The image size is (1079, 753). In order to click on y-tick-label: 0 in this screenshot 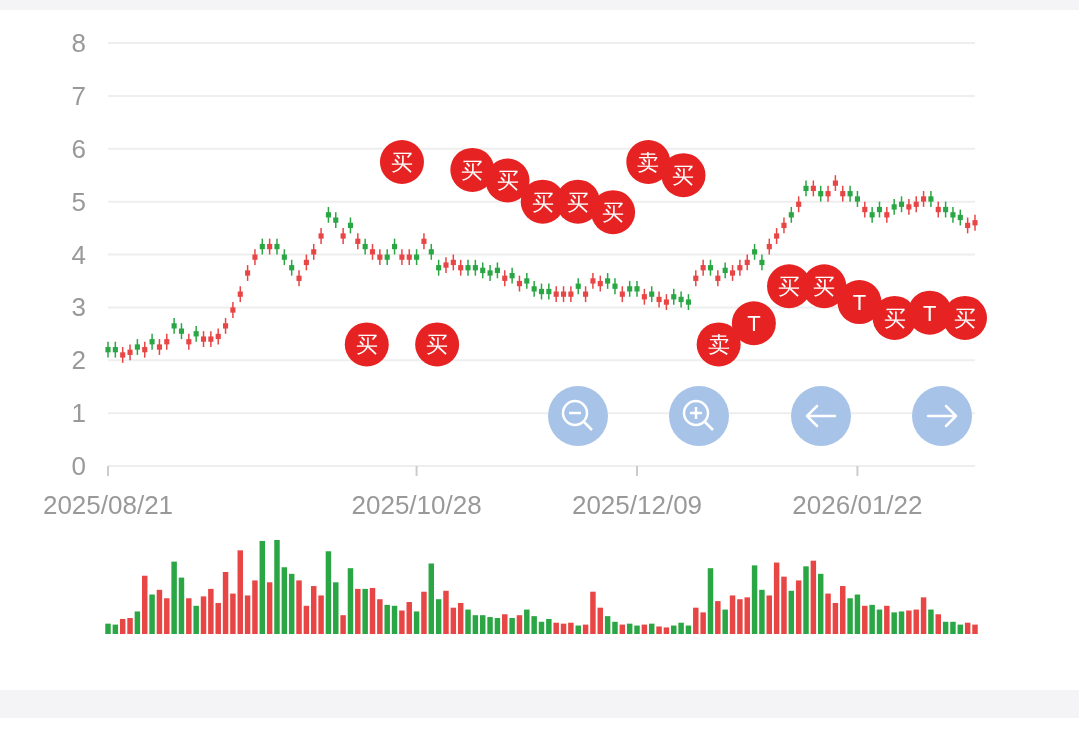, I will do `click(78, 466)`.